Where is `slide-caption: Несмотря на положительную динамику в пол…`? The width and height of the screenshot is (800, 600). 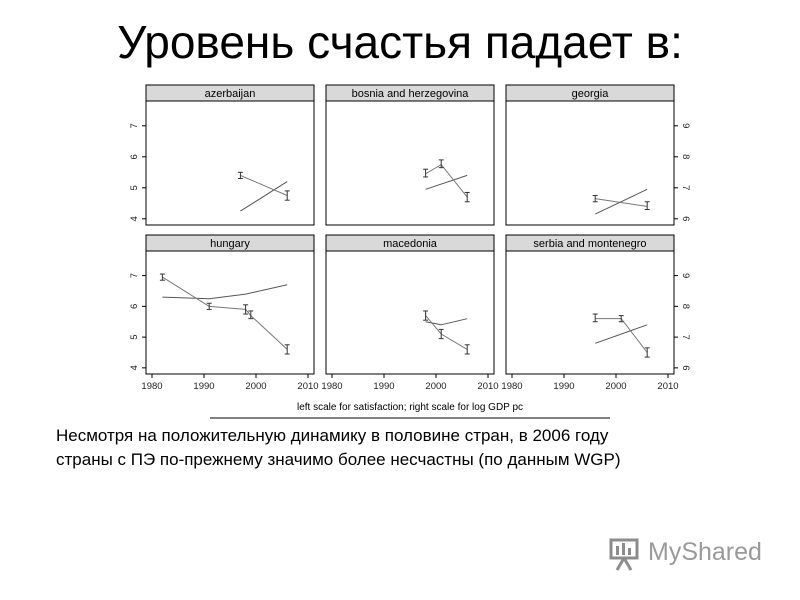 slide-caption: Несмотря на положительную динамику в пол… is located at coordinates (406, 448).